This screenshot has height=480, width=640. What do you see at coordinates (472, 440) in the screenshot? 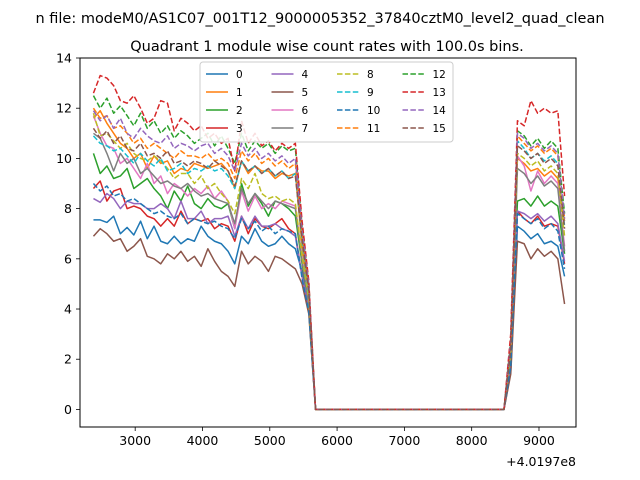
I see `x-tick-label: 8000` at bounding box center [472, 440].